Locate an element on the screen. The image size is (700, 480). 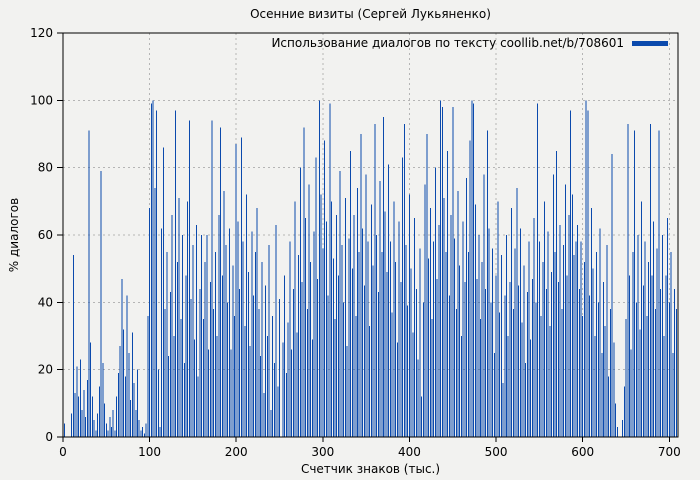
y-tick-label: 40 is located at coordinates (45, 302).